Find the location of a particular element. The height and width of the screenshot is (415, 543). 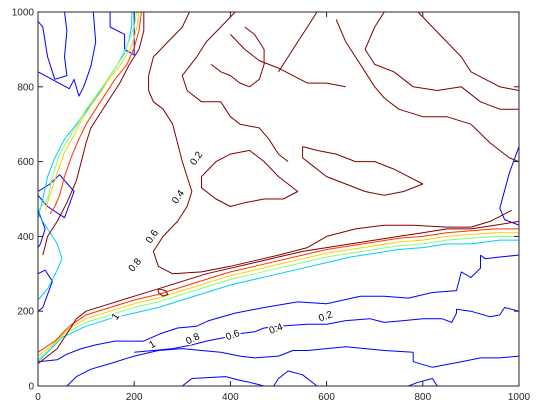

y-tick-label: 800 is located at coordinates (25, 87).